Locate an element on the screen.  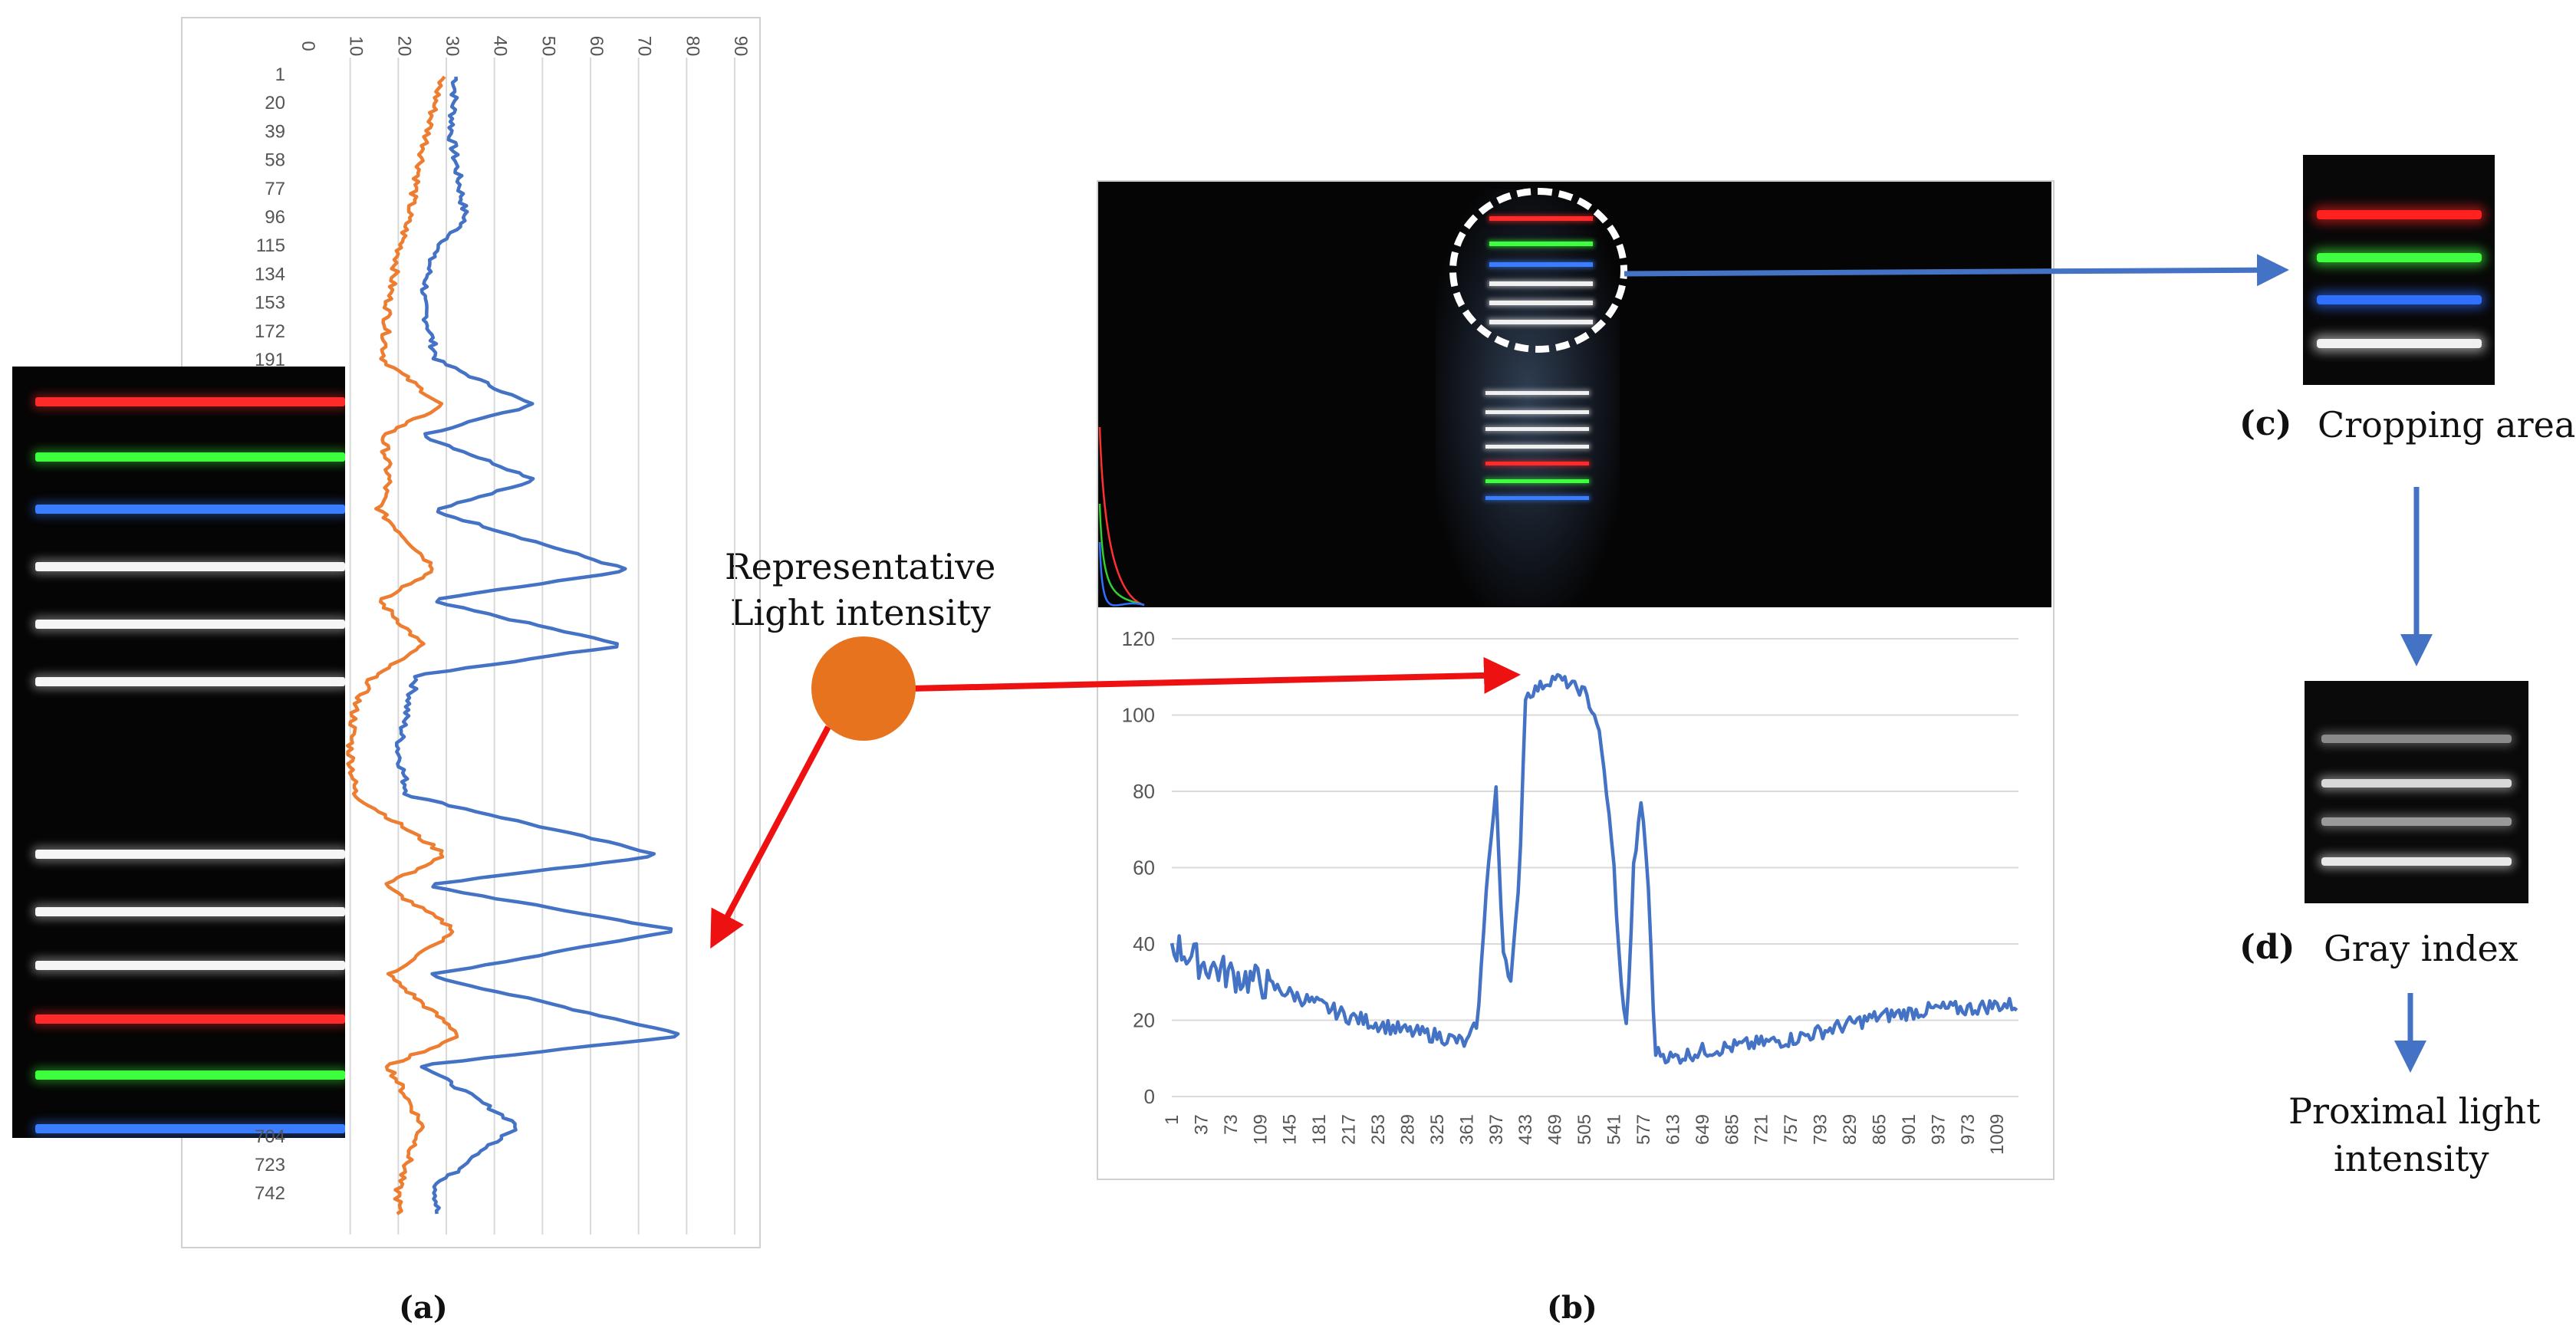
x-tick-label: 90 is located at coordinates (740, 46).